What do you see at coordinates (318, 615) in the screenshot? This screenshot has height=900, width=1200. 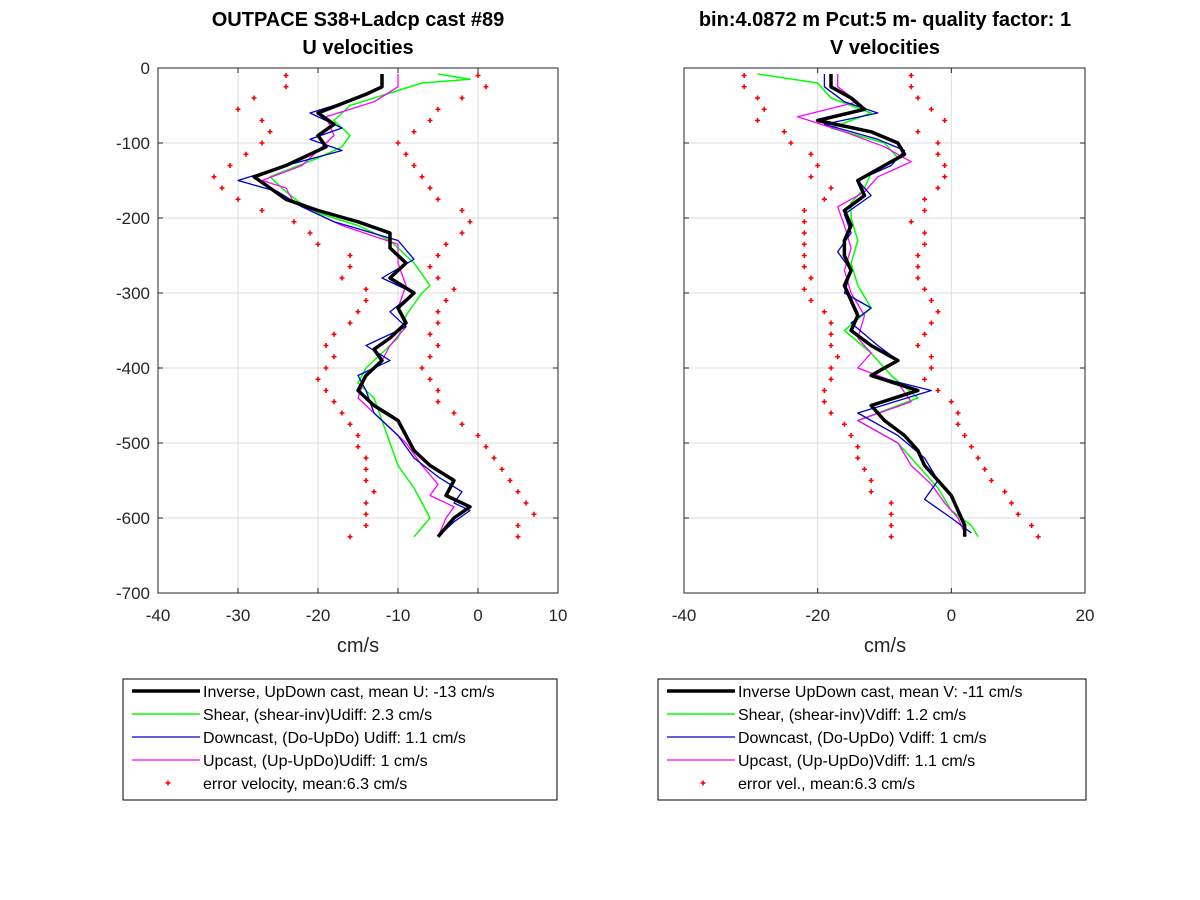 I see `left-xtick-label: -20` at bounding box center [318, 615].